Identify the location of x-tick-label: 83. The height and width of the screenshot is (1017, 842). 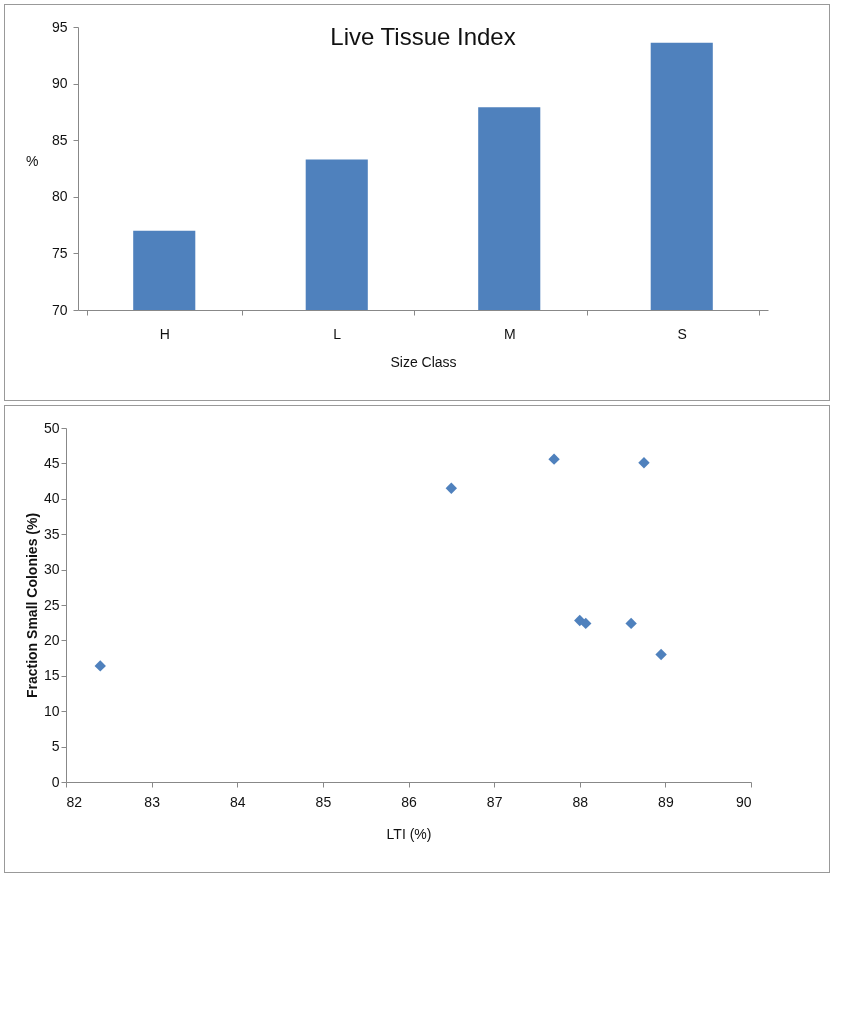
(152, 801).